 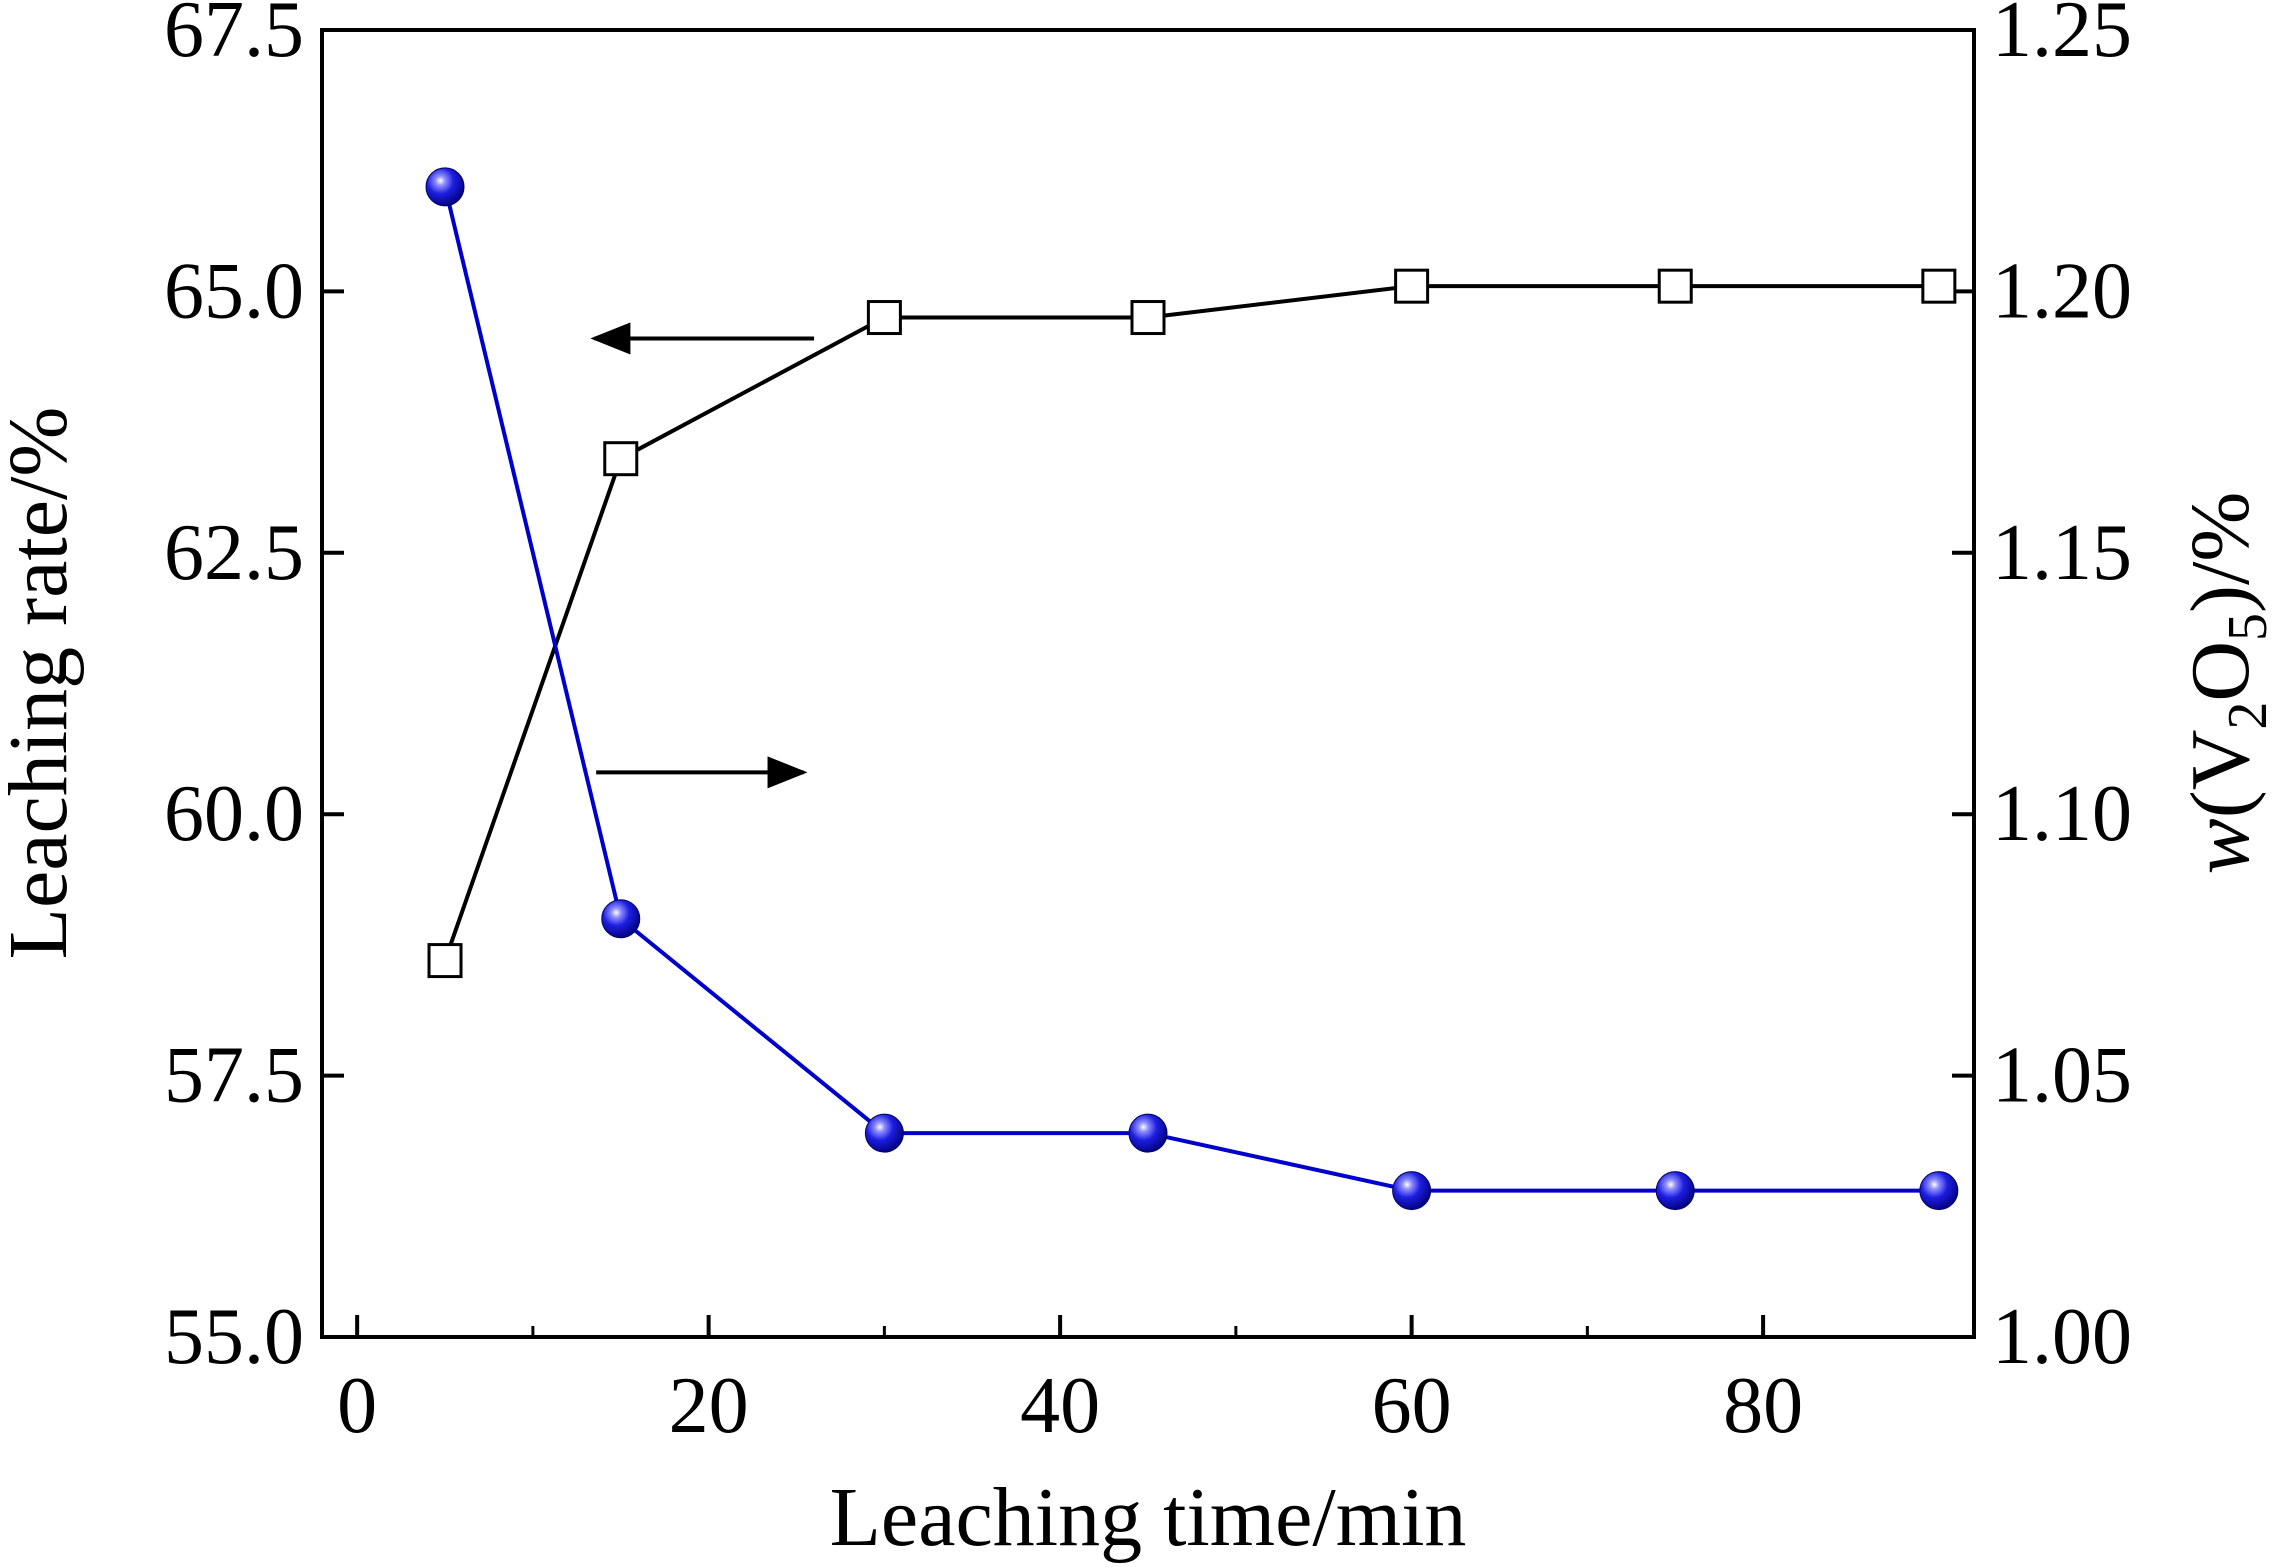 I want to click on y-tick-label-67.5: 67.5, so click(x=234, y=37).